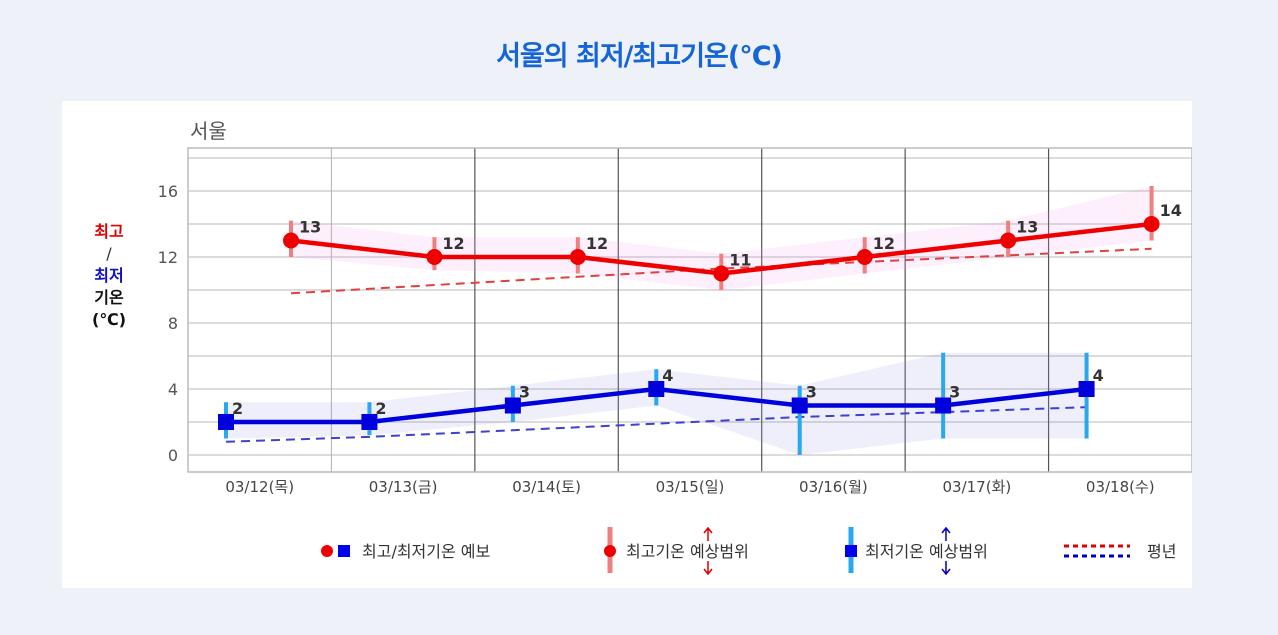  Describe the element at coordinates (976, 487) in the screenshot. I see `x-tick-label: 03/17(화)` at that location.